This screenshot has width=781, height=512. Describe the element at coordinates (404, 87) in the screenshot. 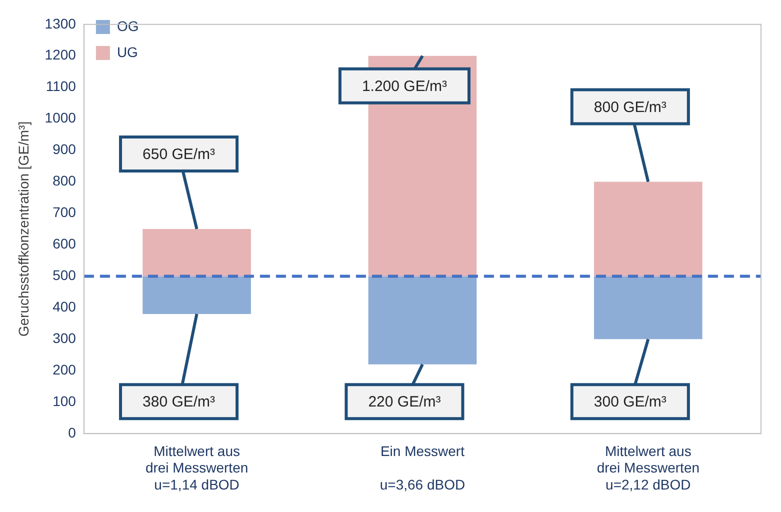

I see `annotation: 1.200 GE/m³` at that location.